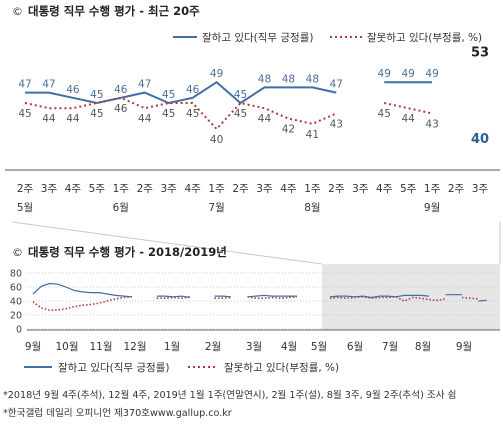  What do you see at coordinates (16, 288) in the screenshot?
I see `y-tick-label: 60` at bounding box center [16, 288].